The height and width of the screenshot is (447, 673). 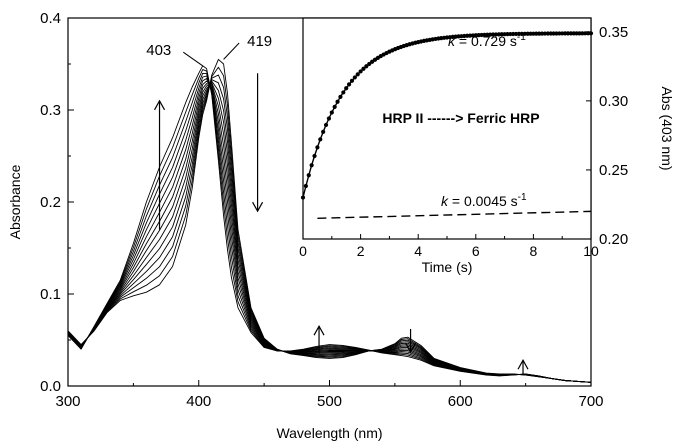 What do you see at coordinates (613, 239) in the screenshot?
I see `inset-y-tick-label: 0.20` at bounding box center [613, 239].